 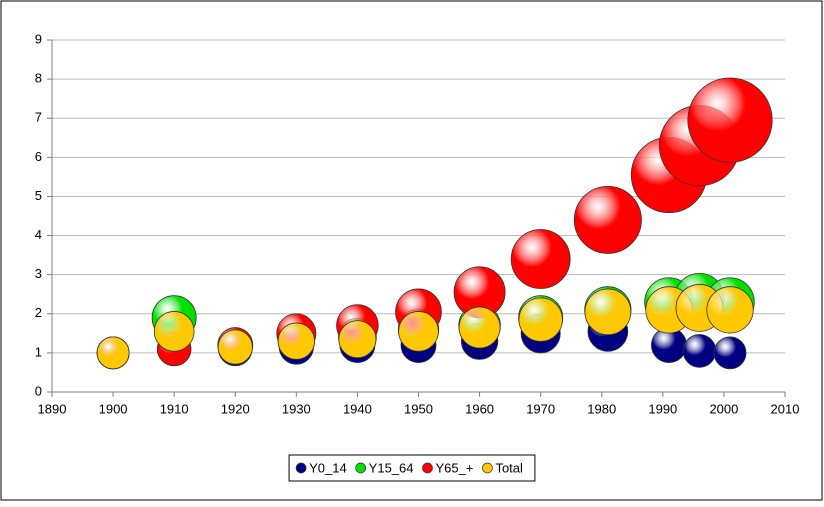 I want to click on x-tick-label: 1970, so click(x=540, y=408).